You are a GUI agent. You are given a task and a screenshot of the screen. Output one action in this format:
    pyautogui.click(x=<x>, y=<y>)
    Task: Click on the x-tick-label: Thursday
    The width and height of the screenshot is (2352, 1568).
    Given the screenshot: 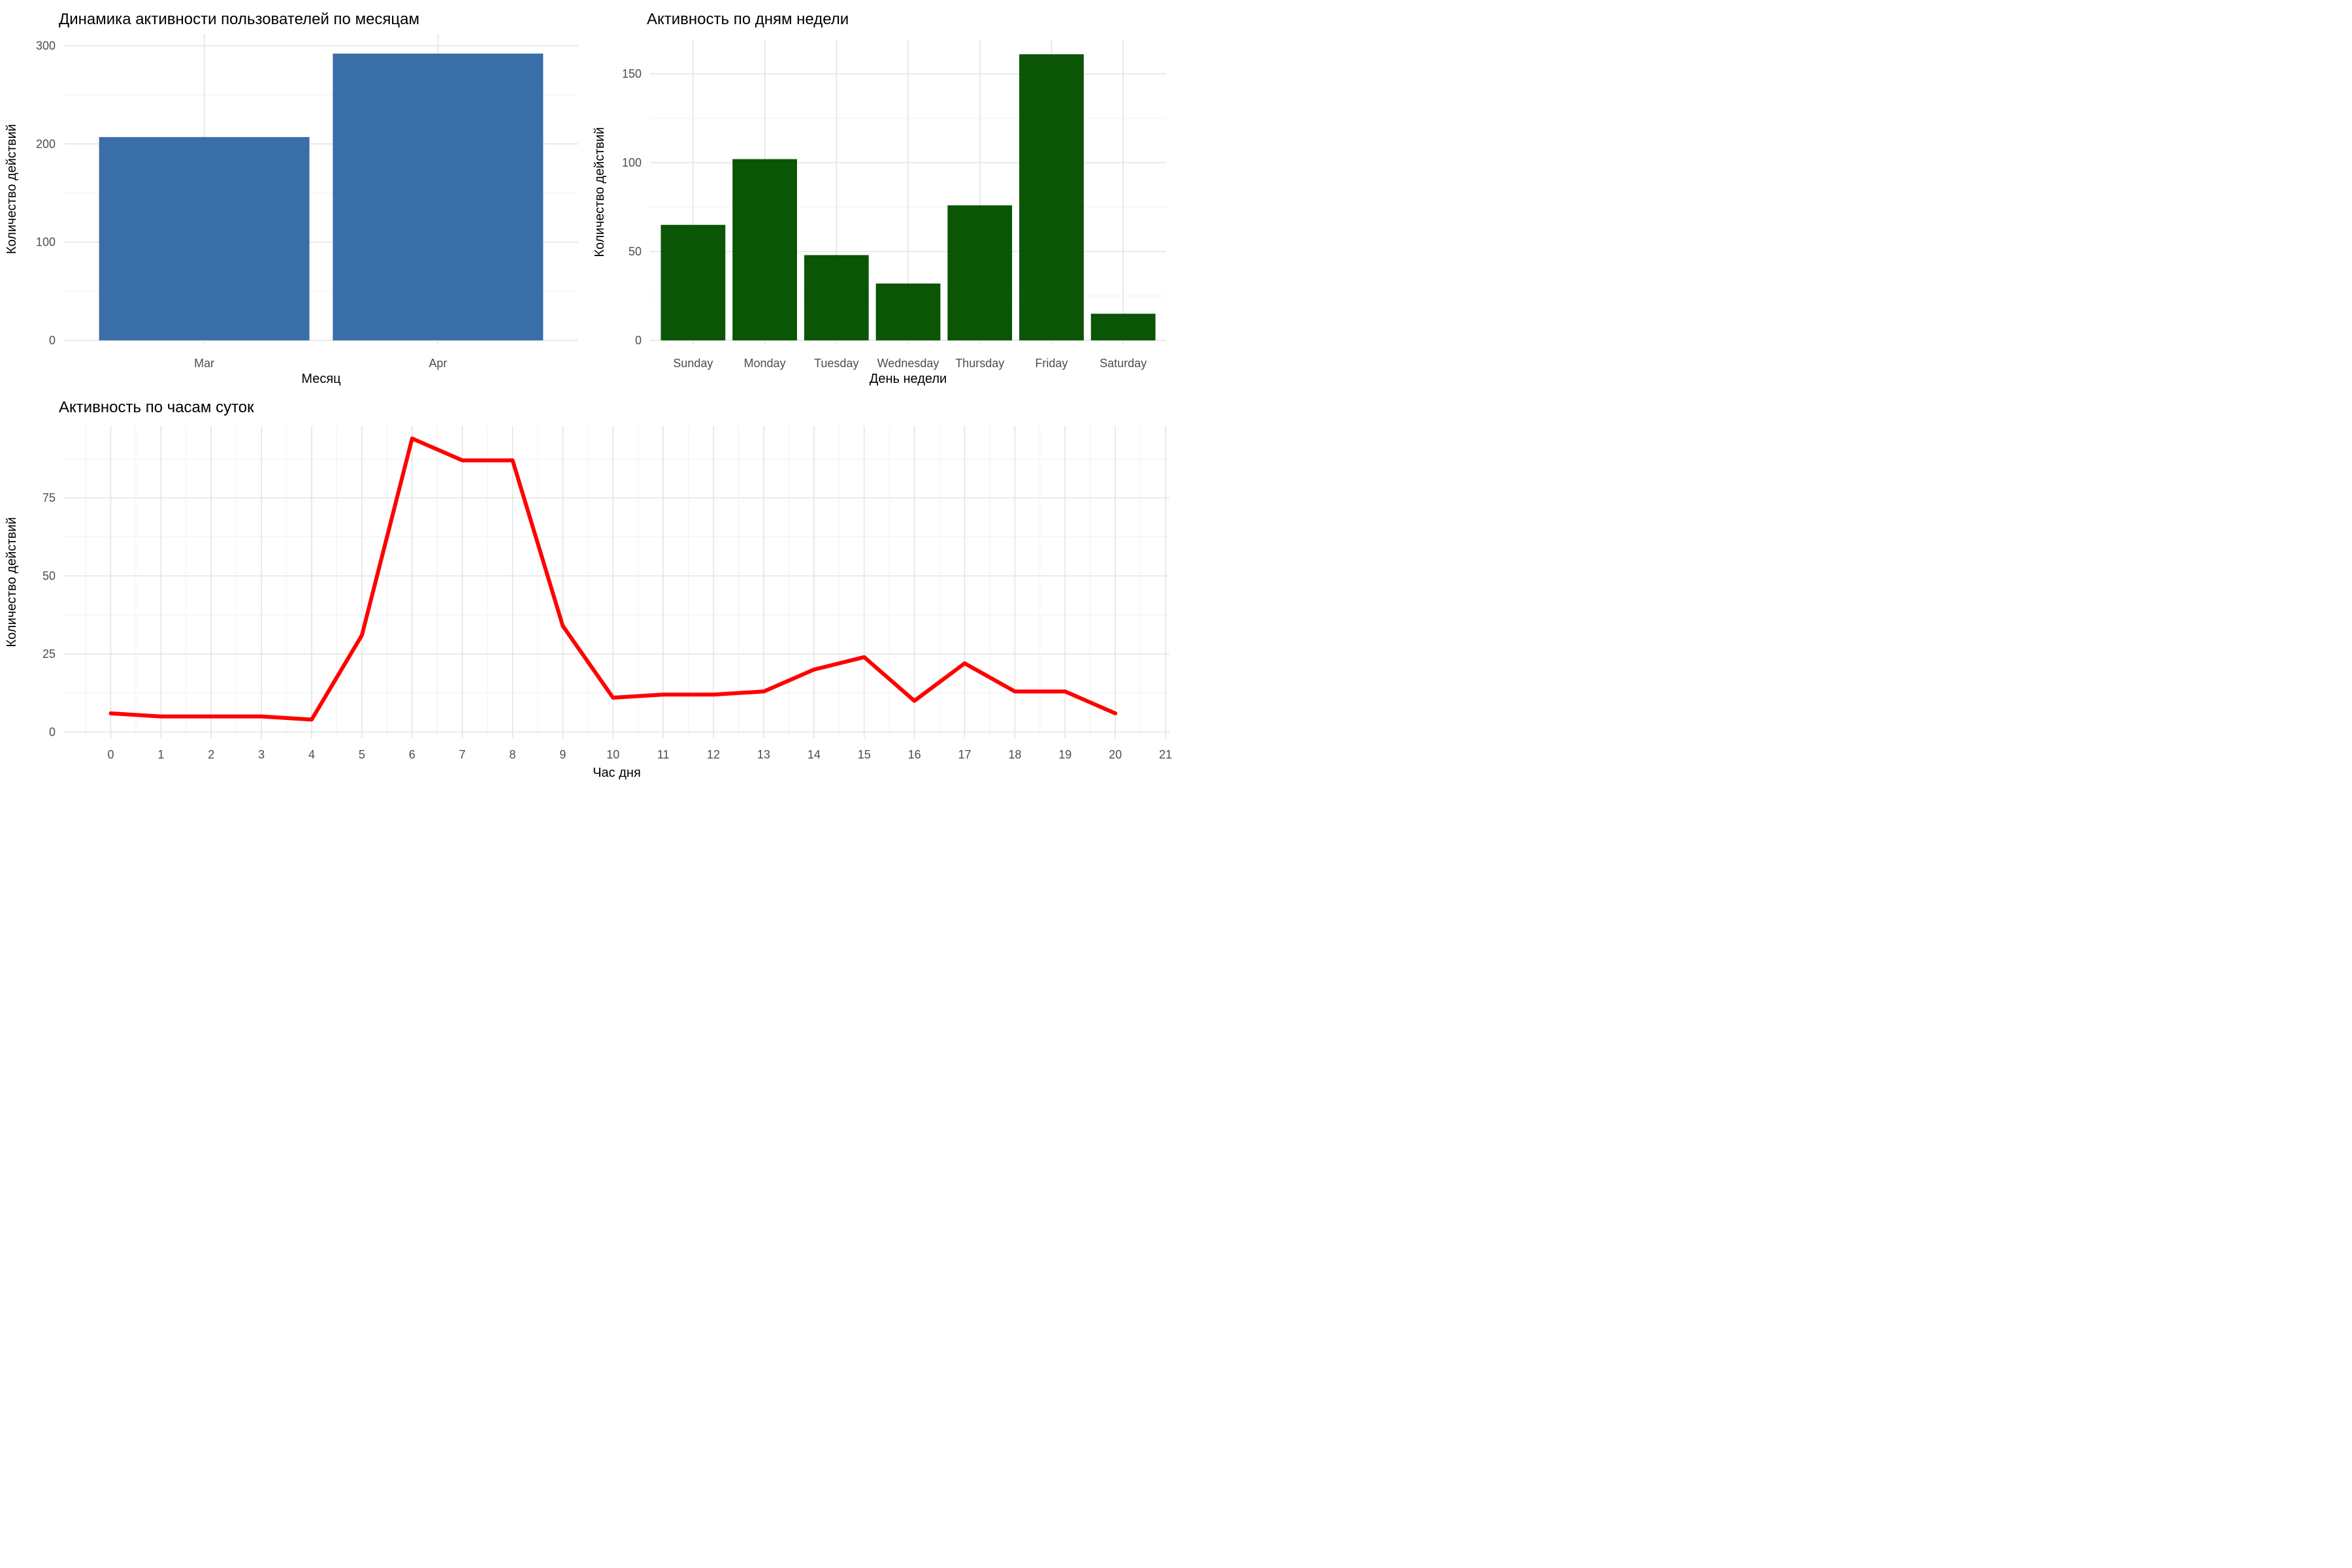 What is the action you would take?
    pyautogui.click(x=979, y=363)
    